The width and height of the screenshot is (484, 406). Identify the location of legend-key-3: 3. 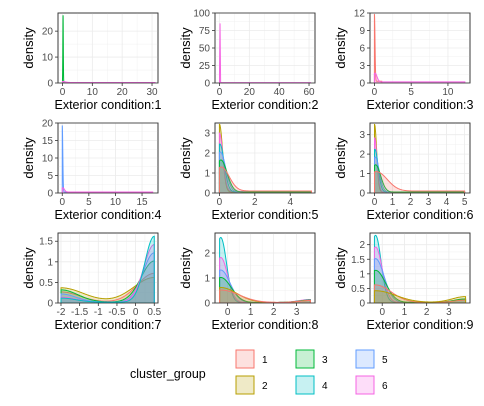
(311, 359).